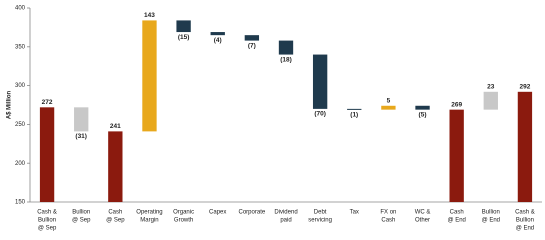 This screenshot has width=545, height=240. I want to click on value-label: 5, so click(389, 100).